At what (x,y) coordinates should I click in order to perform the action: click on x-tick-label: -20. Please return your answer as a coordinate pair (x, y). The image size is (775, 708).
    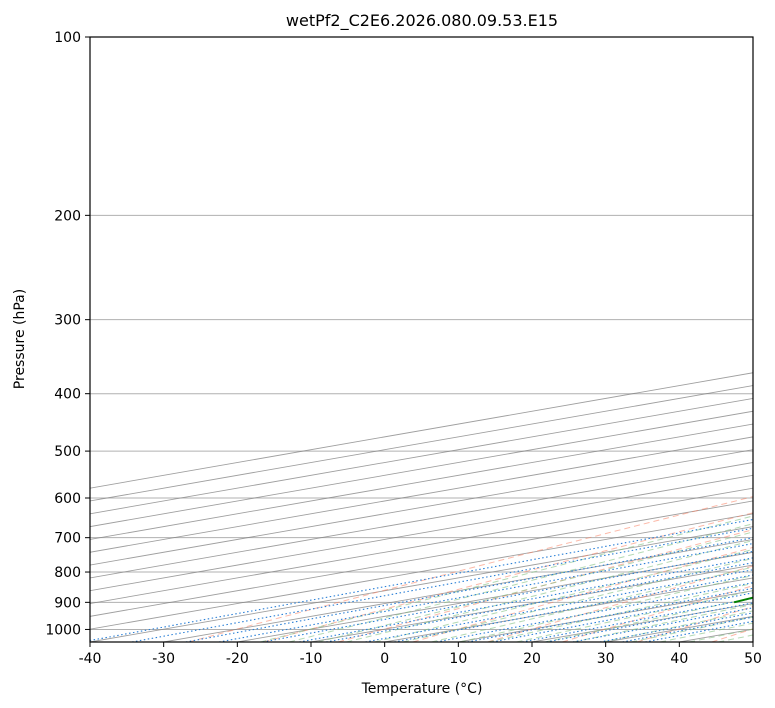
    Looking at the image, I should click on (237, 659).